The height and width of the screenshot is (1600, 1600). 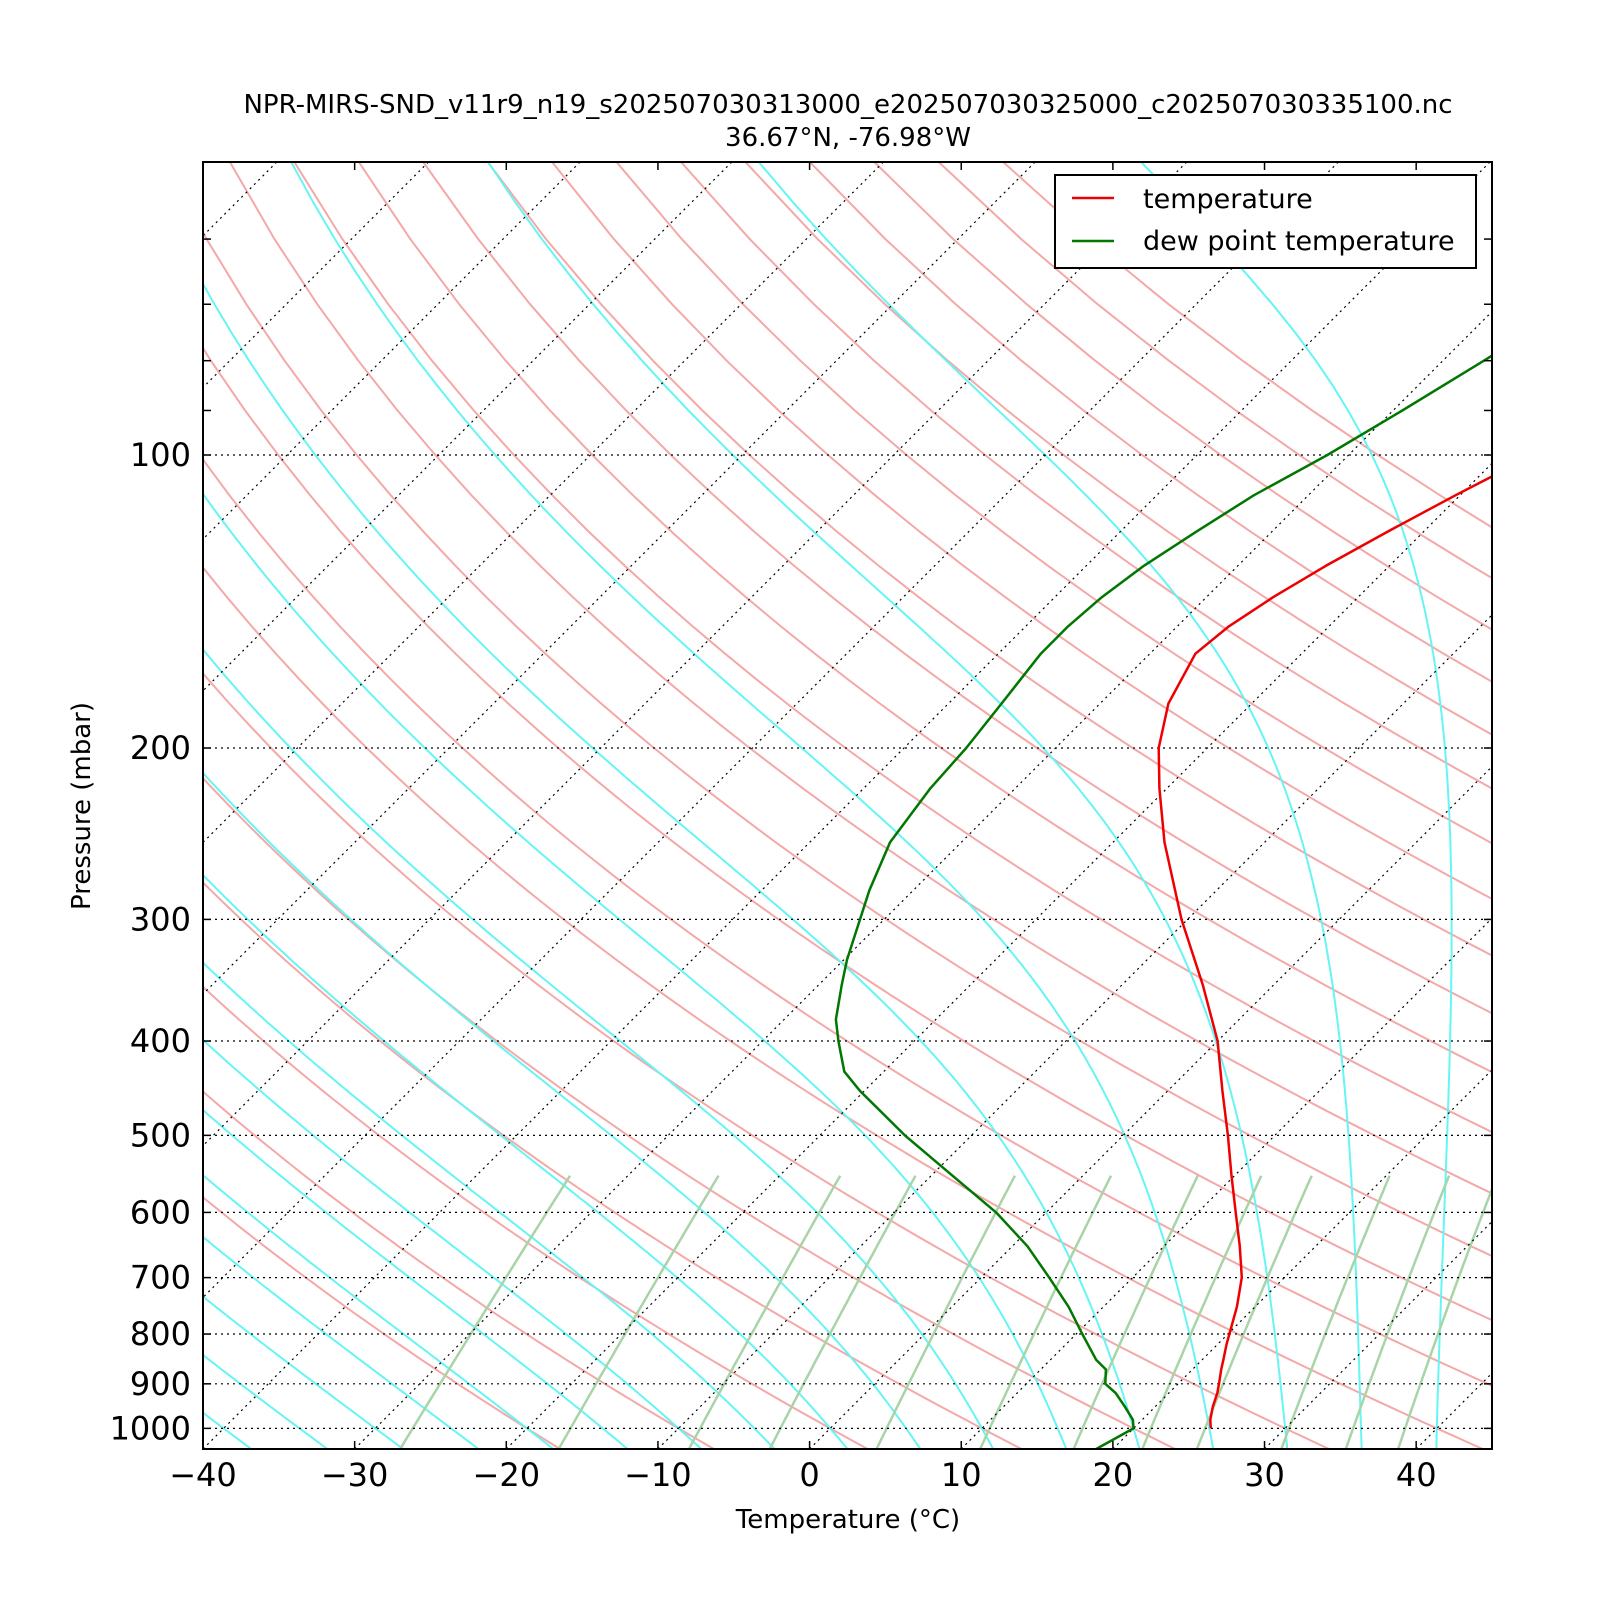 I want to click on y-tick-label: 700, so click(x=160, y=1278).